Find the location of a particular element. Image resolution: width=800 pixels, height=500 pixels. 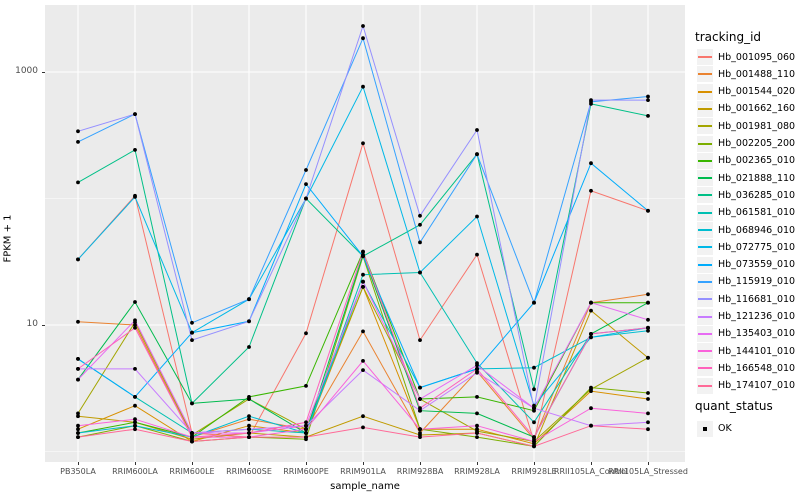

y-axis-title: FPKM + 1 is located at coordinates (8, 238).